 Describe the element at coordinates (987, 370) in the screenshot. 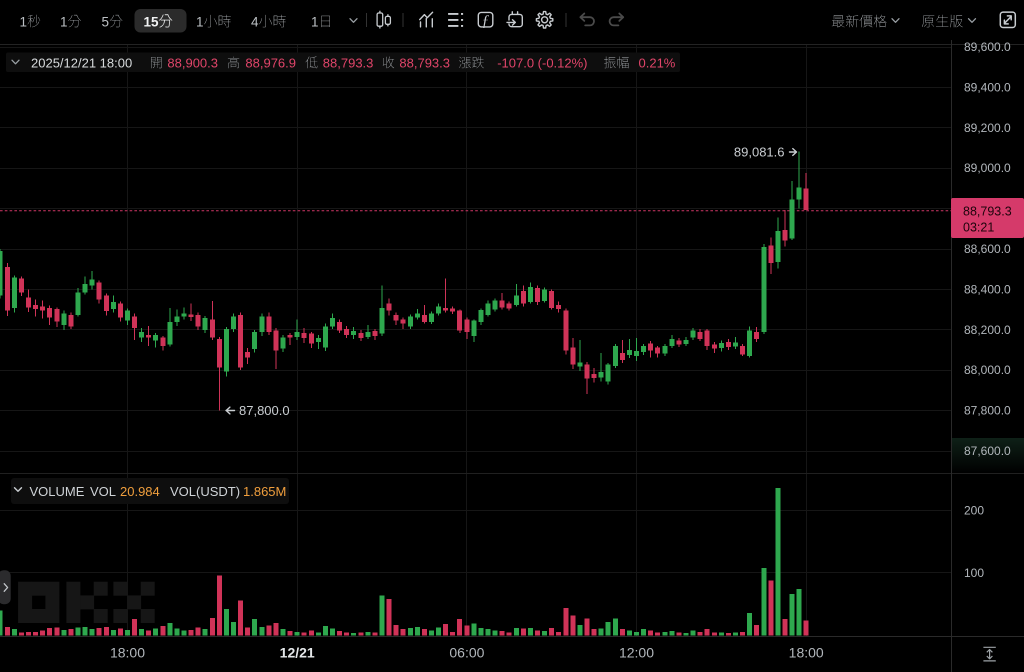

I see `svg-text: 88,000.0` at that location.